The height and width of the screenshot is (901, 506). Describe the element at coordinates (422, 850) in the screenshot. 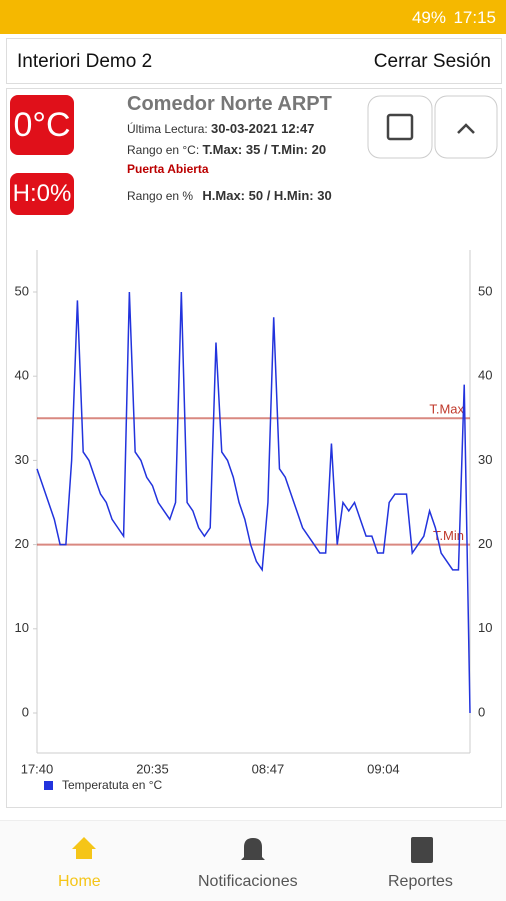

I see `report-icon` at that location.